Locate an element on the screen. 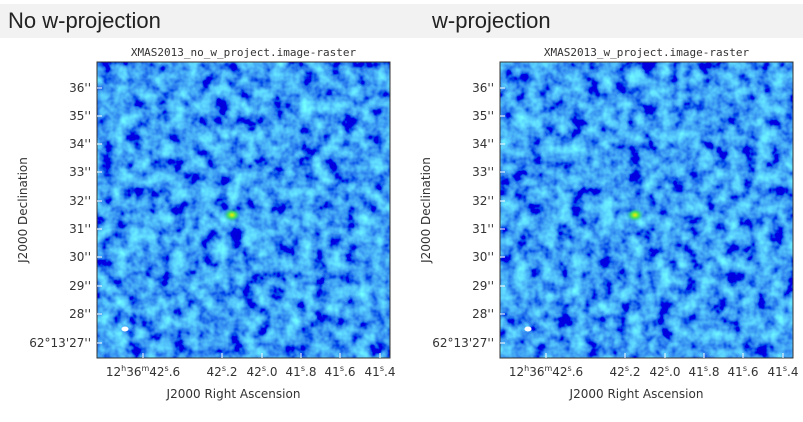 This screenshot has width=803, height=422. panel-title: XMAS2013_no_w_project.image-raster is located at coordinates (244, 52).